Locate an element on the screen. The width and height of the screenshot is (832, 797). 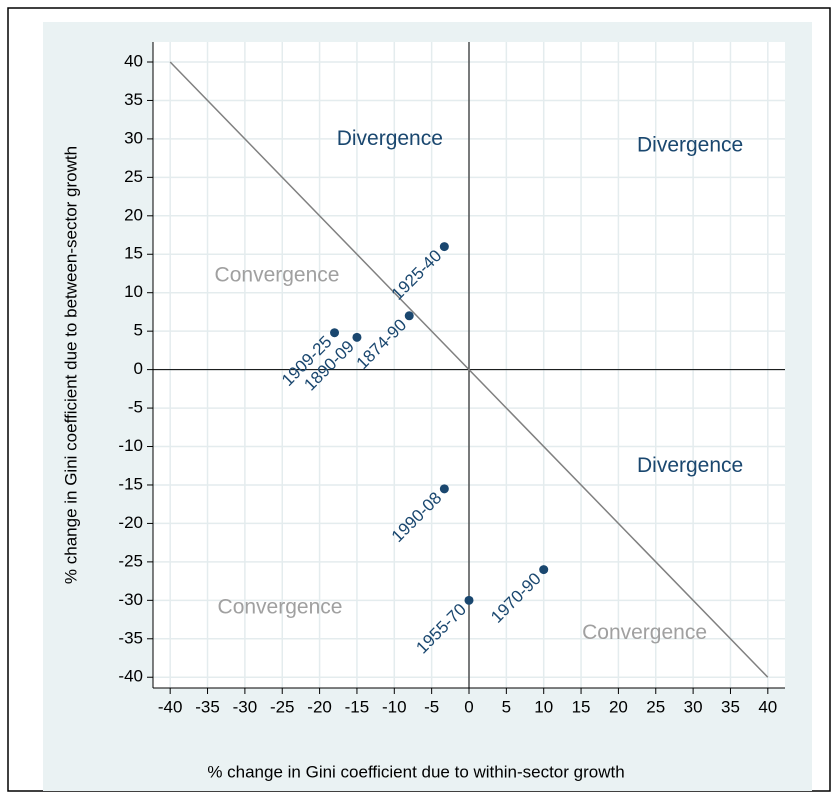
y-tick-label: 15 is located at coordinates (133, 253).